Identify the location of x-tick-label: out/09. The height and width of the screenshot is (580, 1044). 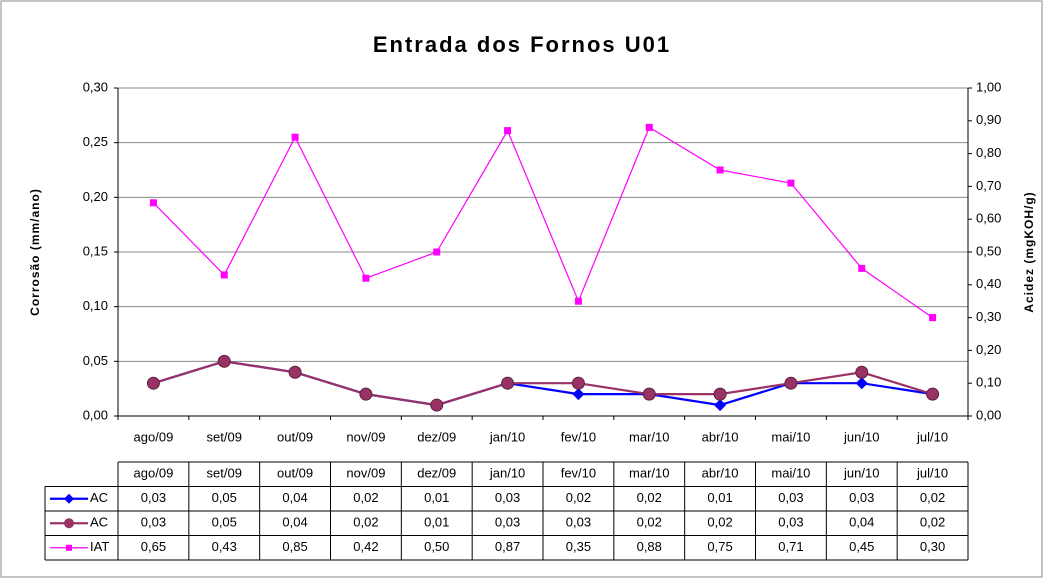
(295, 436).